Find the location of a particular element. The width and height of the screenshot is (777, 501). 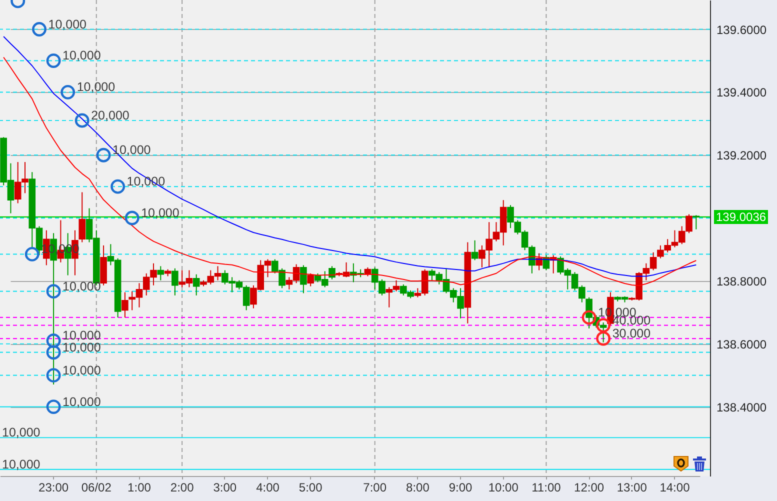

y-tick-label: 138.8000 is located at coordinates (741, 281).